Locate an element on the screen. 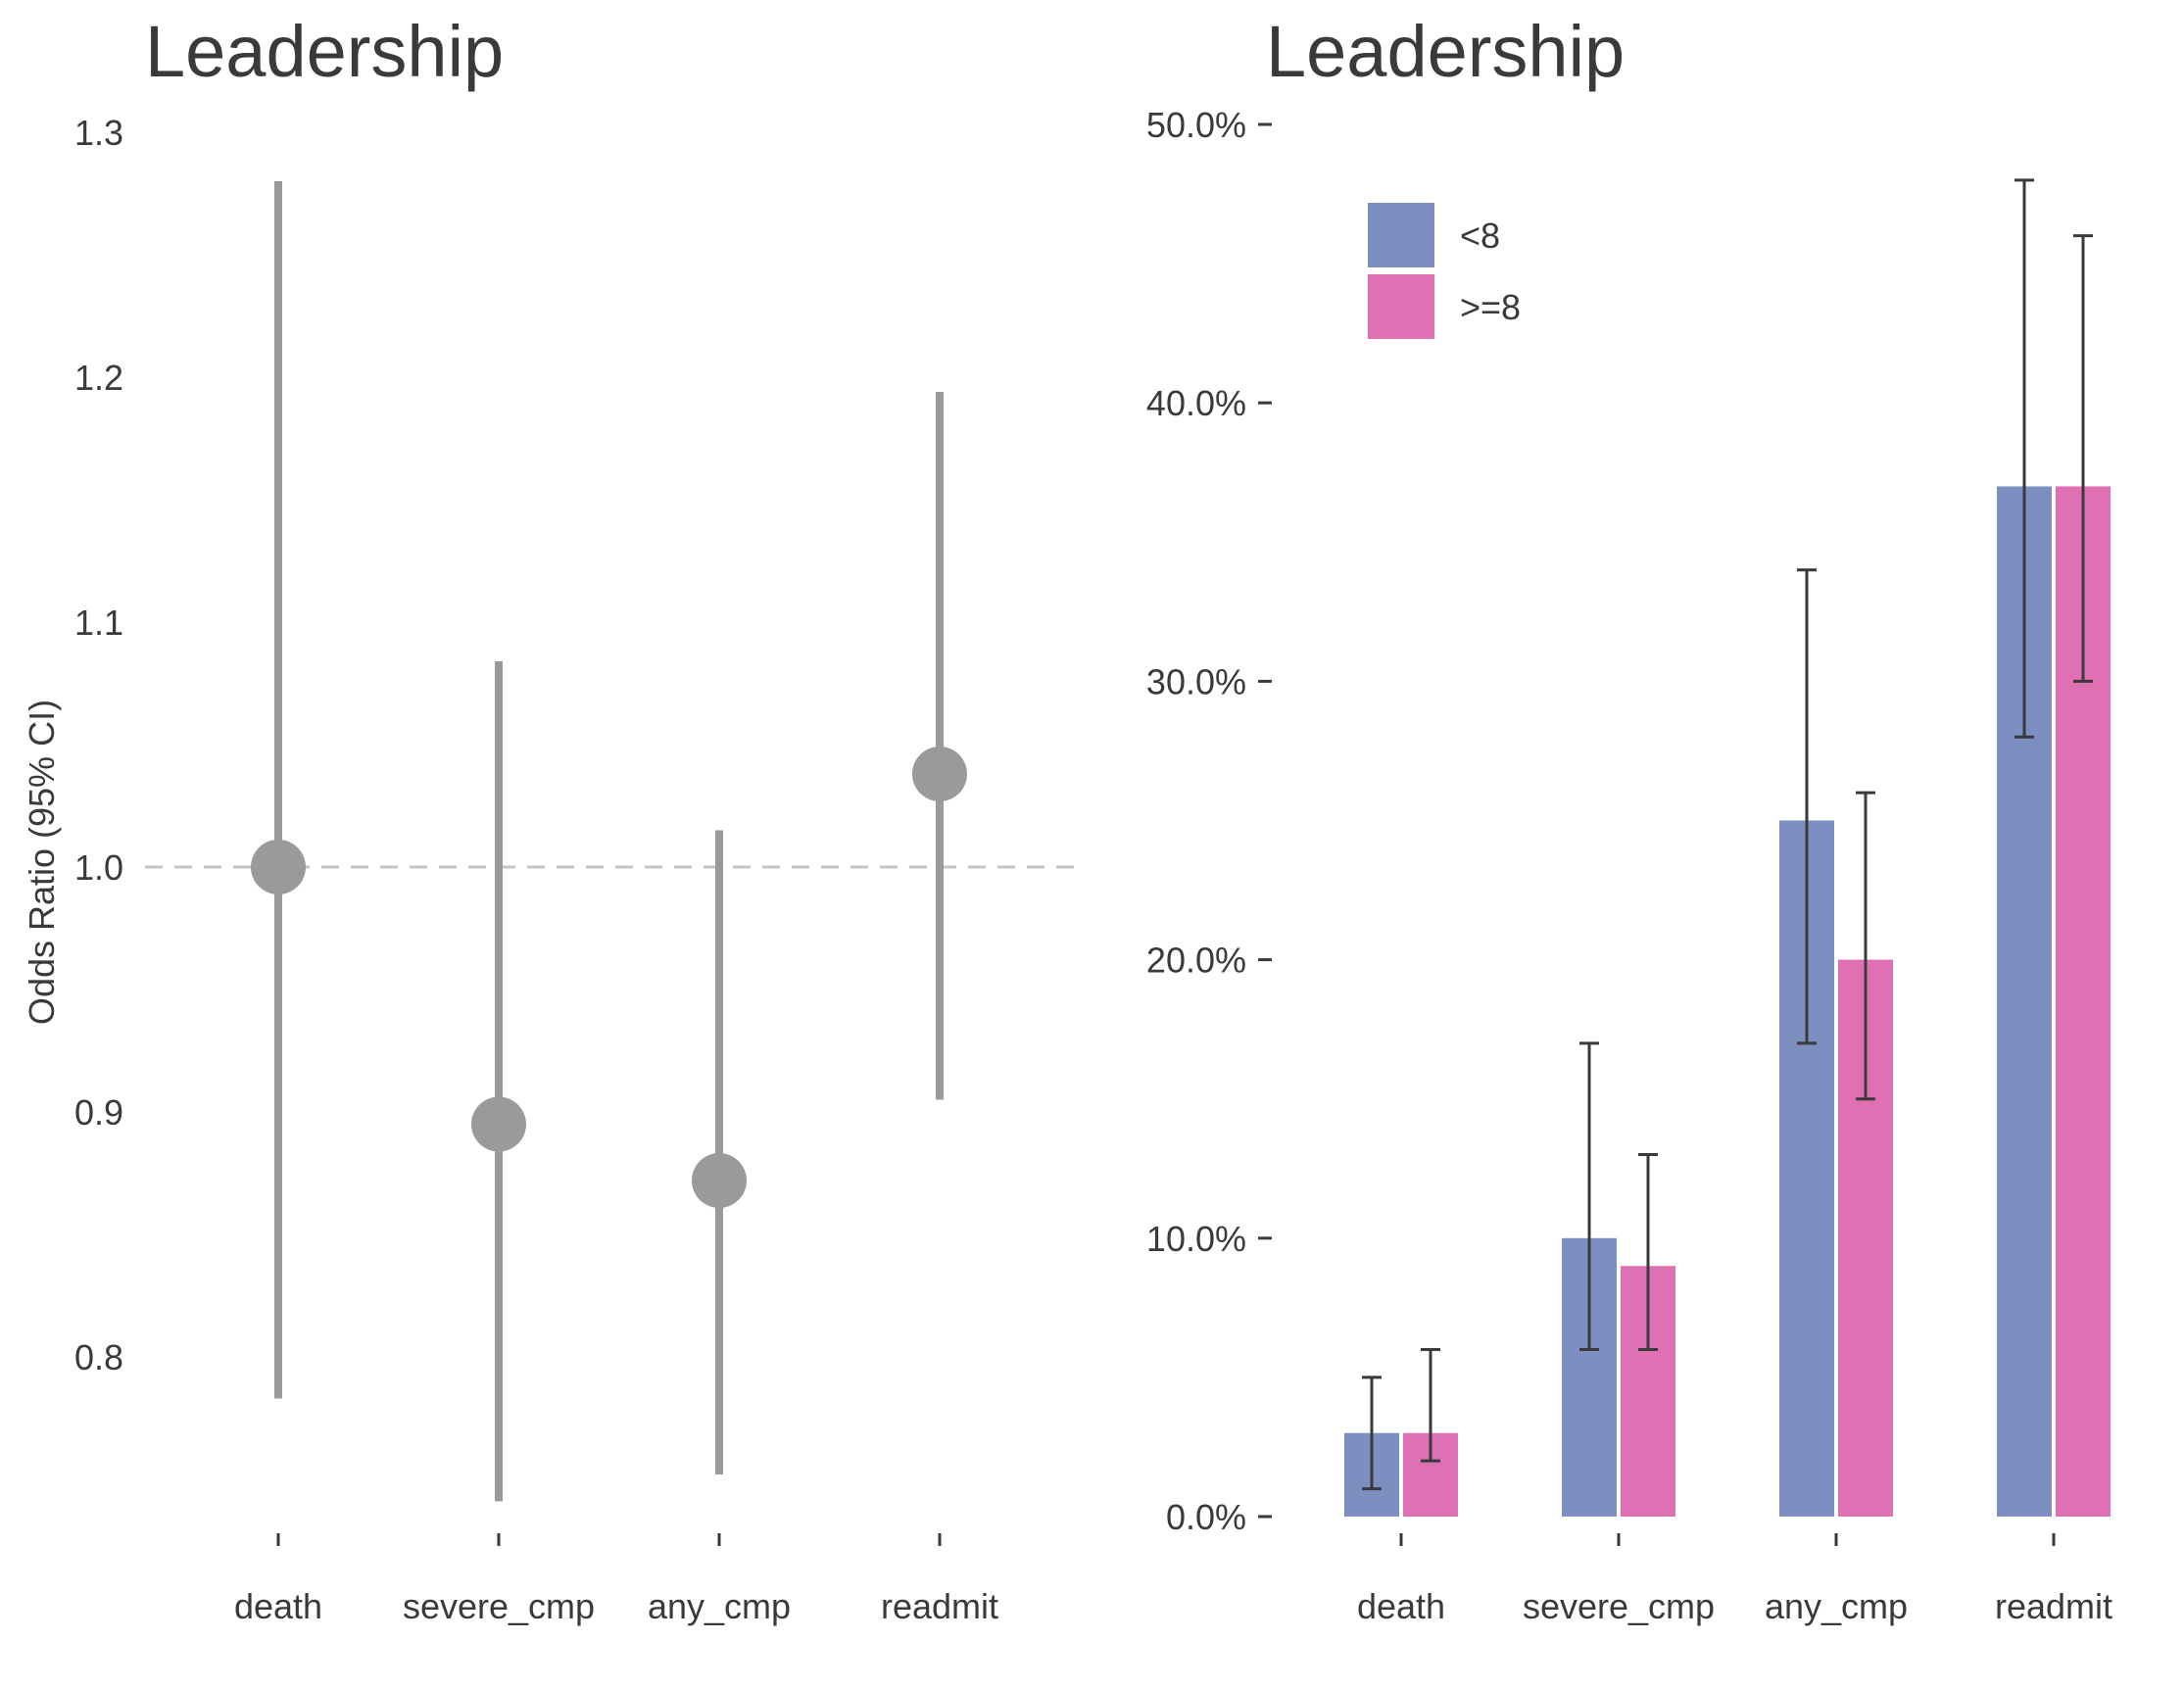 This screenshot has height=1689, width=2184. error-bar-lt8-death is located at coordinates (1372, 1433).